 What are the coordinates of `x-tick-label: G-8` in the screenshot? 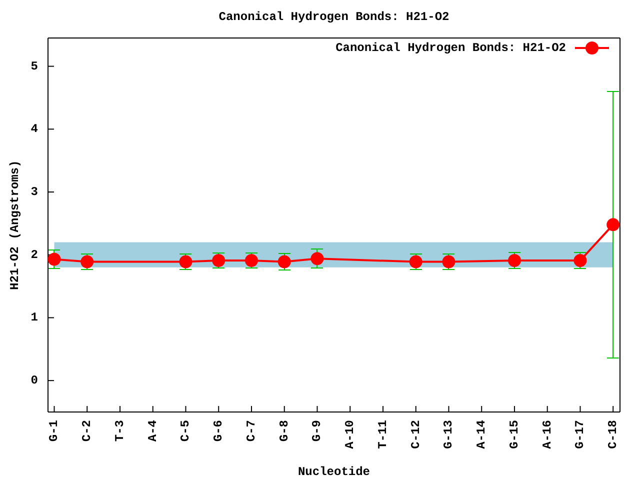 It's located at (284, 431).